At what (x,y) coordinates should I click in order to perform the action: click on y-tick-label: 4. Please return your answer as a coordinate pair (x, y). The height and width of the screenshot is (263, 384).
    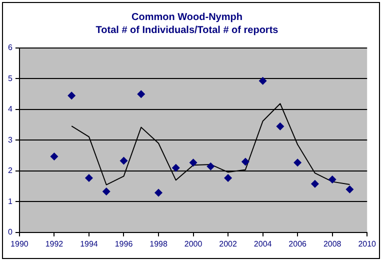
    Looking at the image, I should click on (10, 109).